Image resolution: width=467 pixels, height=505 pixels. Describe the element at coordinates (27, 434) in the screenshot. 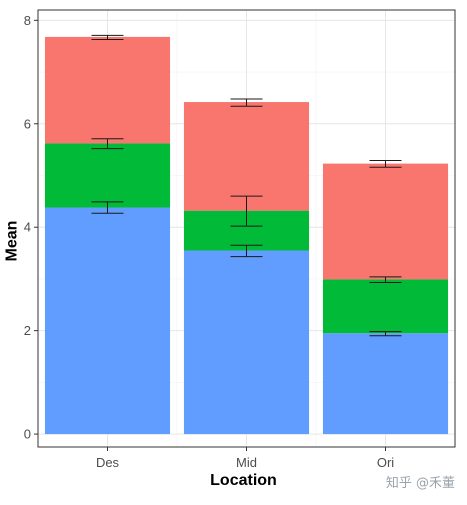

I see `y-tick-label: 0` at that location.